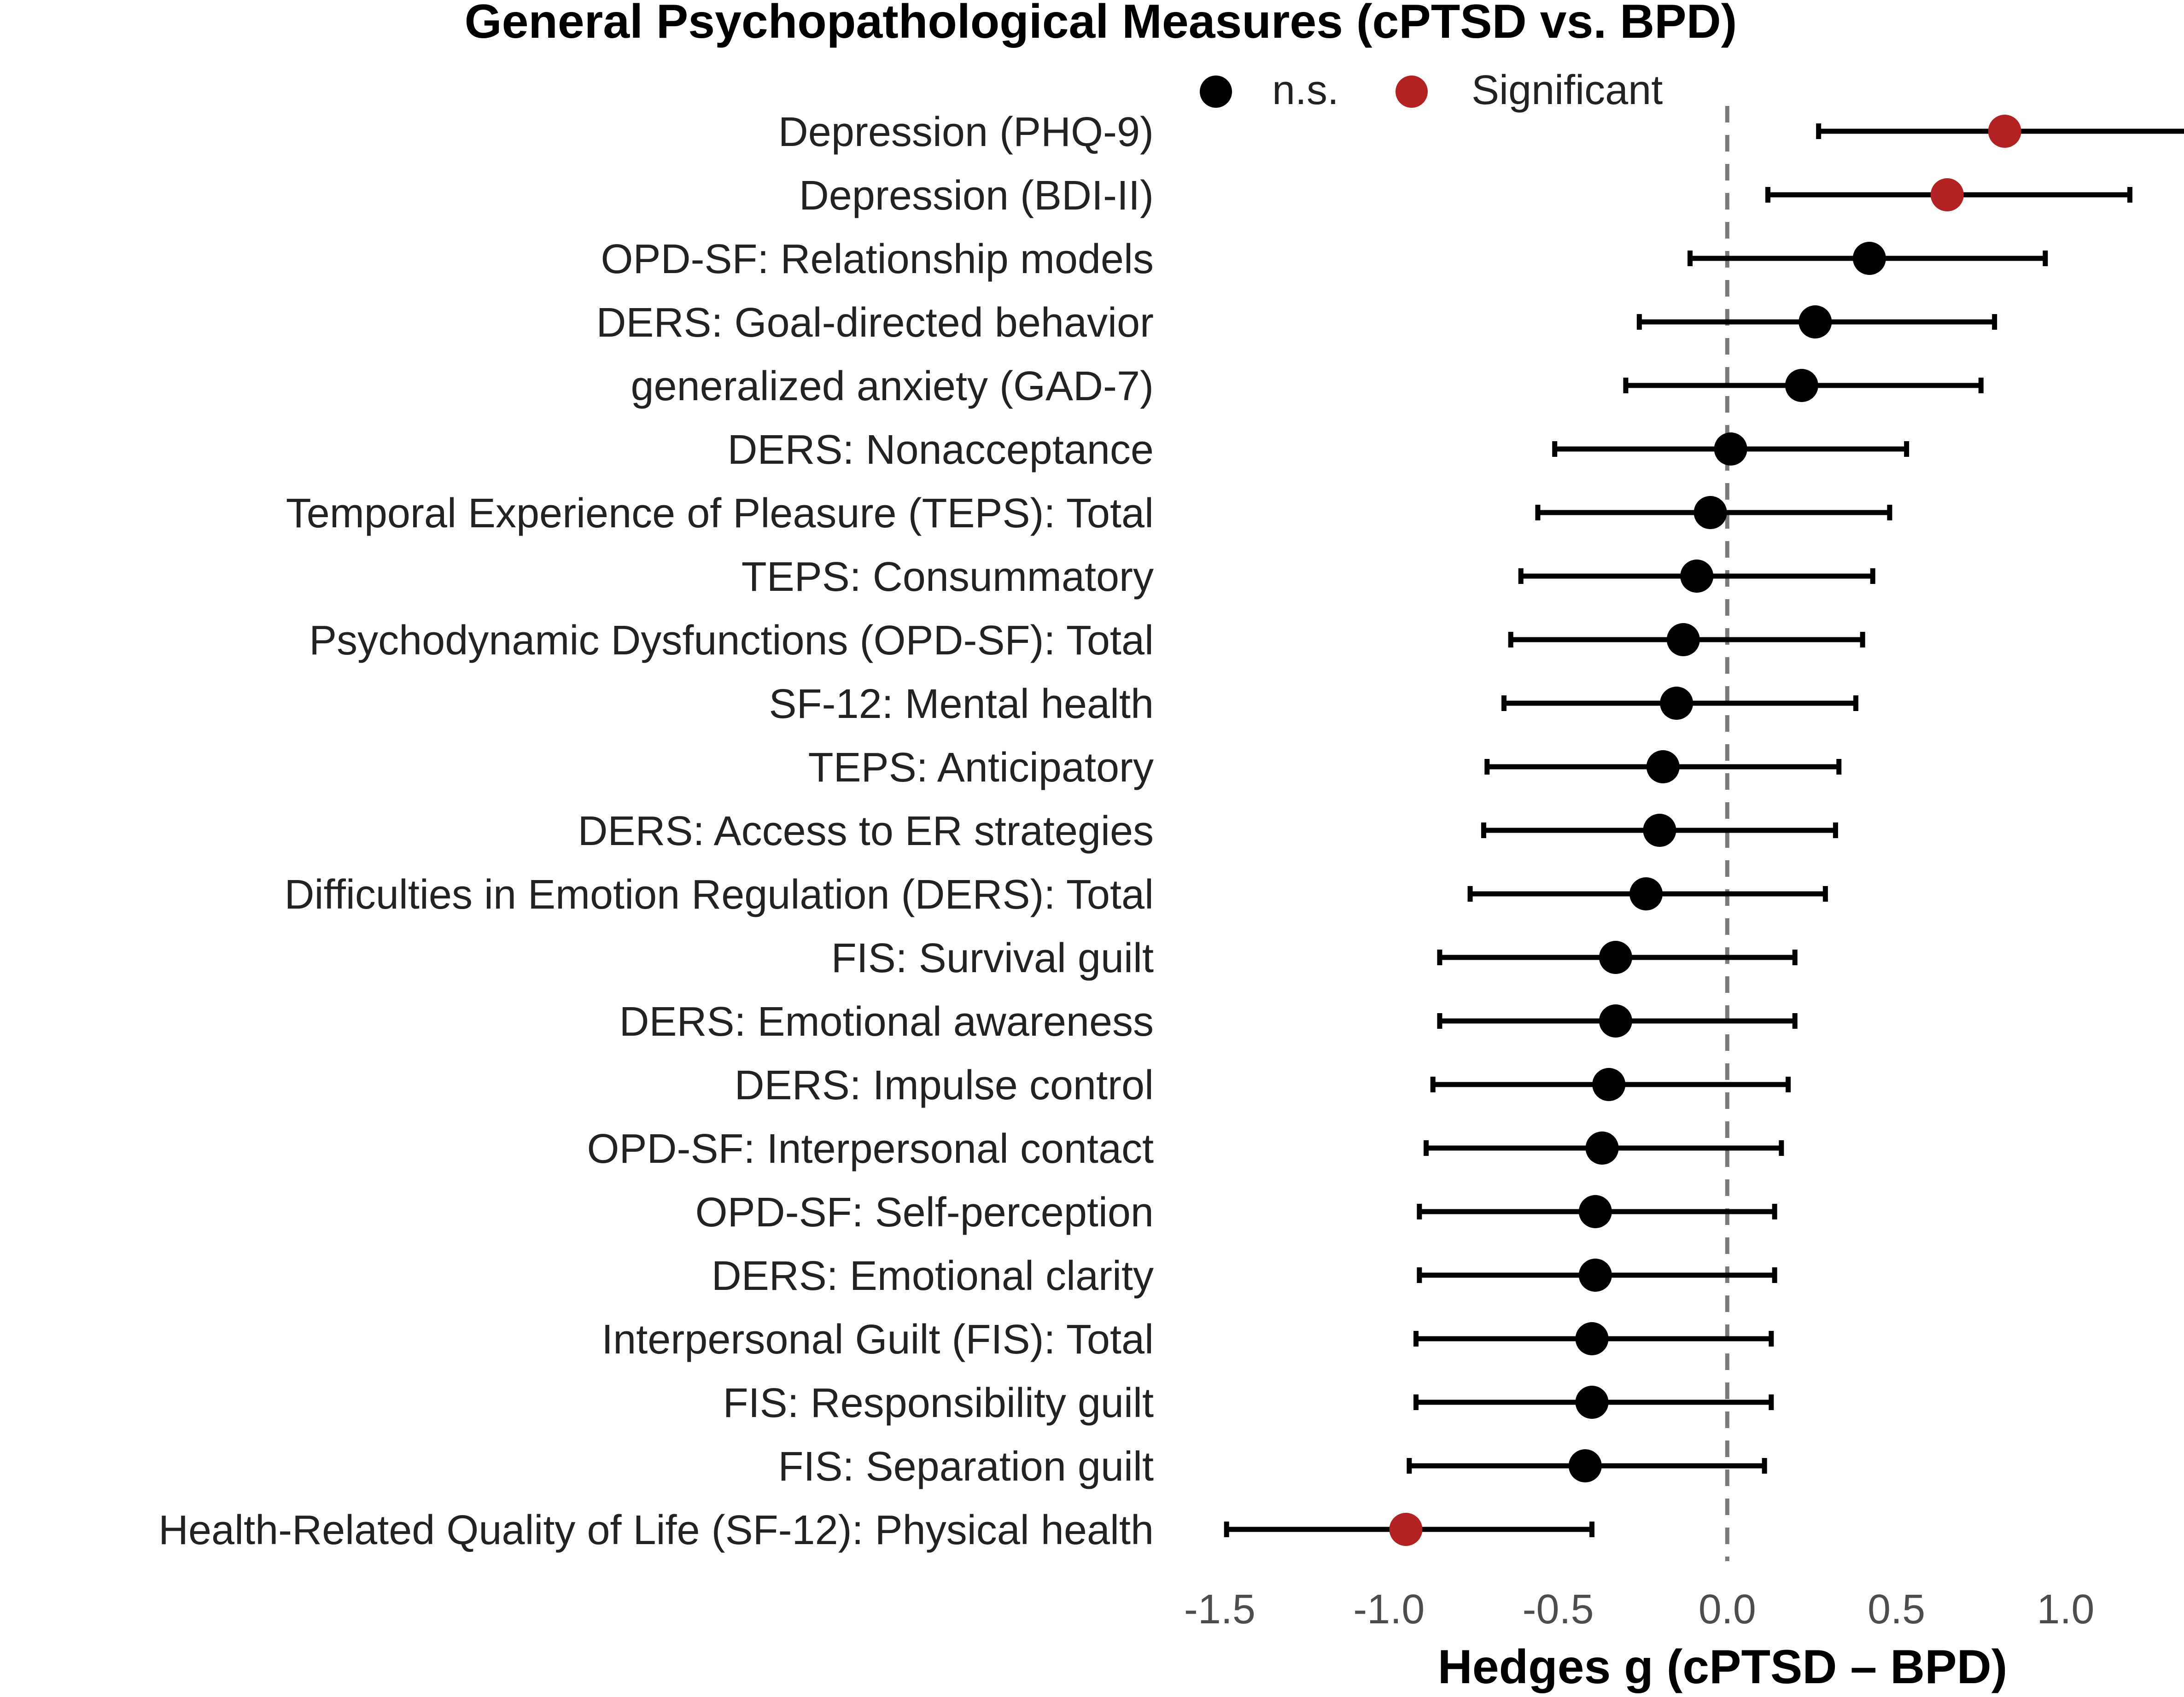  I want to click on y-tick-label: FIS: Survival guilt, so click(992, 958).